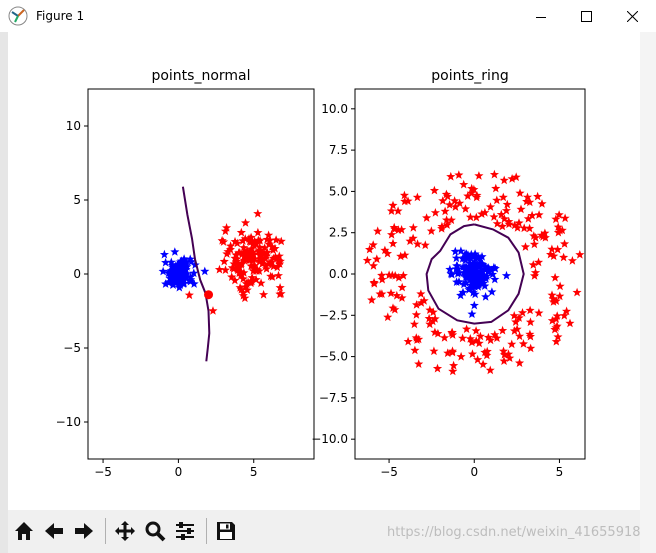  I want to click on save-button, so click(226, 531).